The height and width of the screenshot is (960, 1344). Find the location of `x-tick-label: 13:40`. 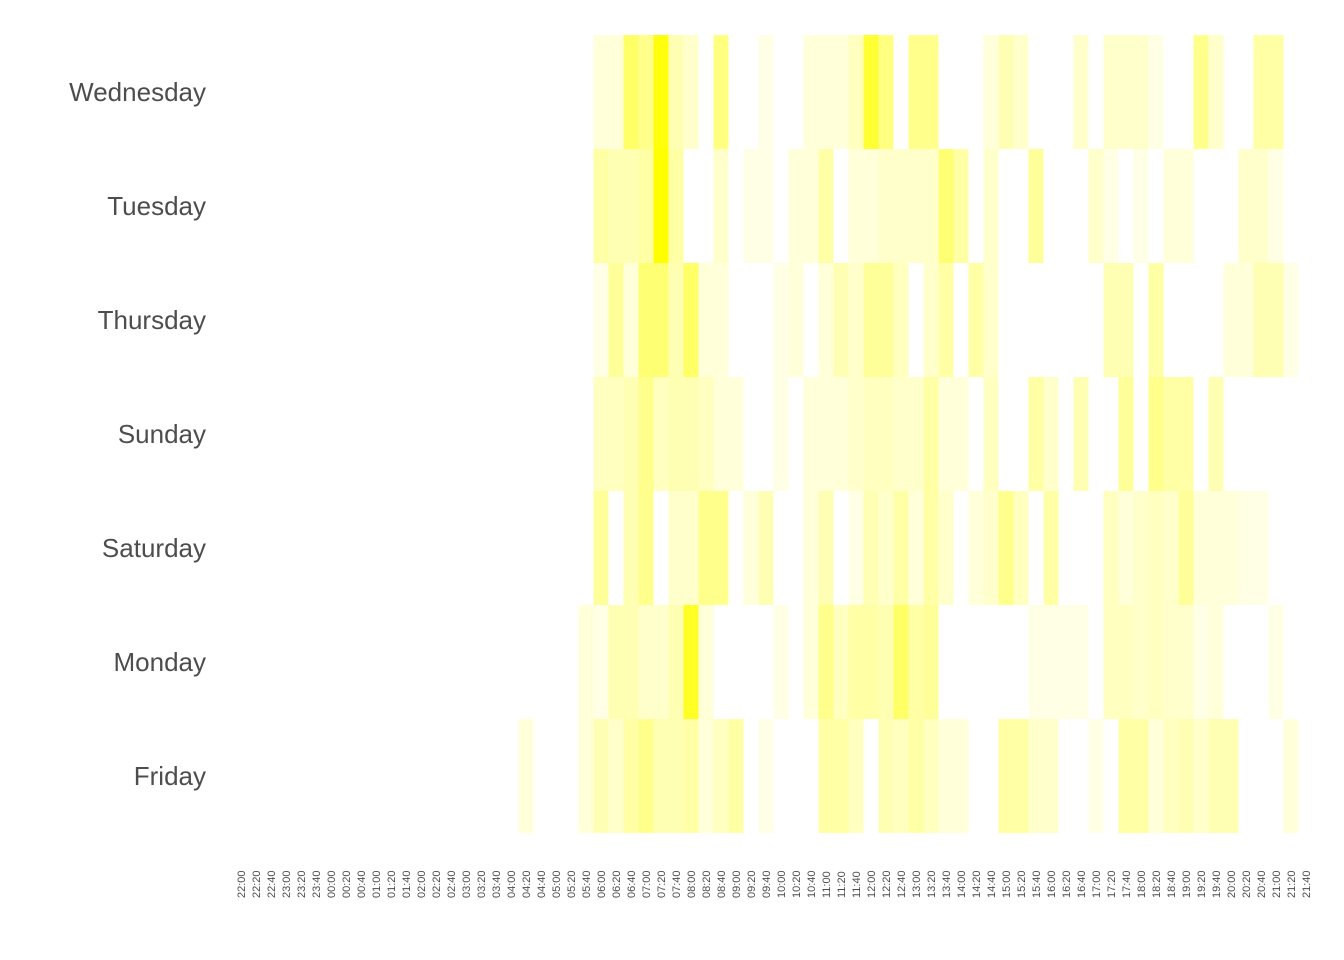

x-tick-label: 13:40 is located at coordinates (947, 884).